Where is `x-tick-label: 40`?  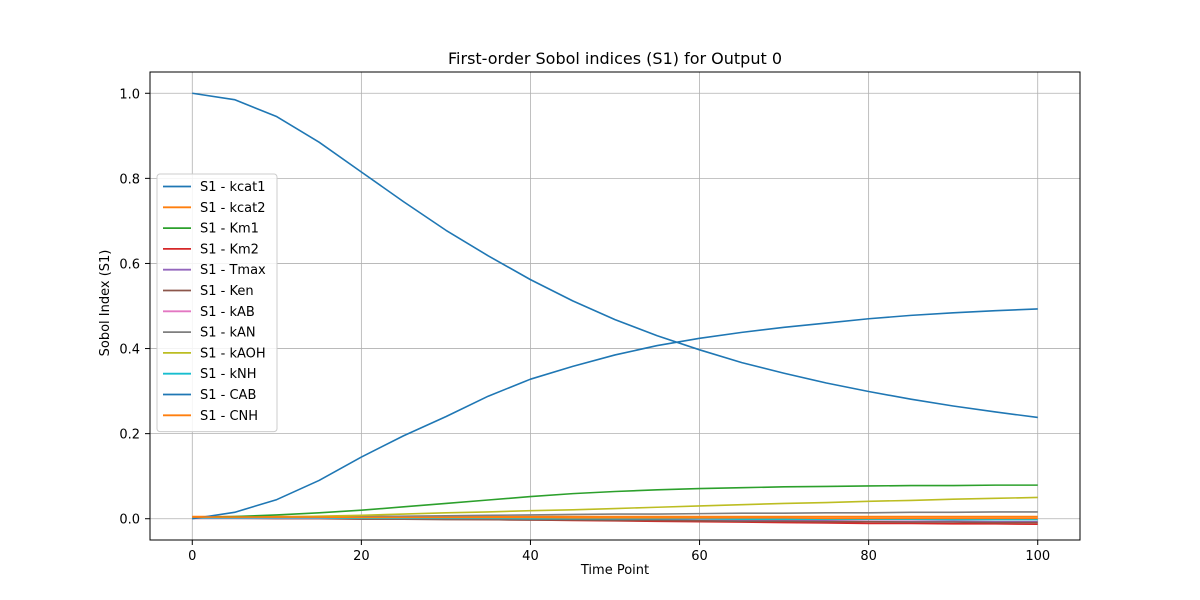
x-tick-label: 40 is located at coordinates (530, 556).